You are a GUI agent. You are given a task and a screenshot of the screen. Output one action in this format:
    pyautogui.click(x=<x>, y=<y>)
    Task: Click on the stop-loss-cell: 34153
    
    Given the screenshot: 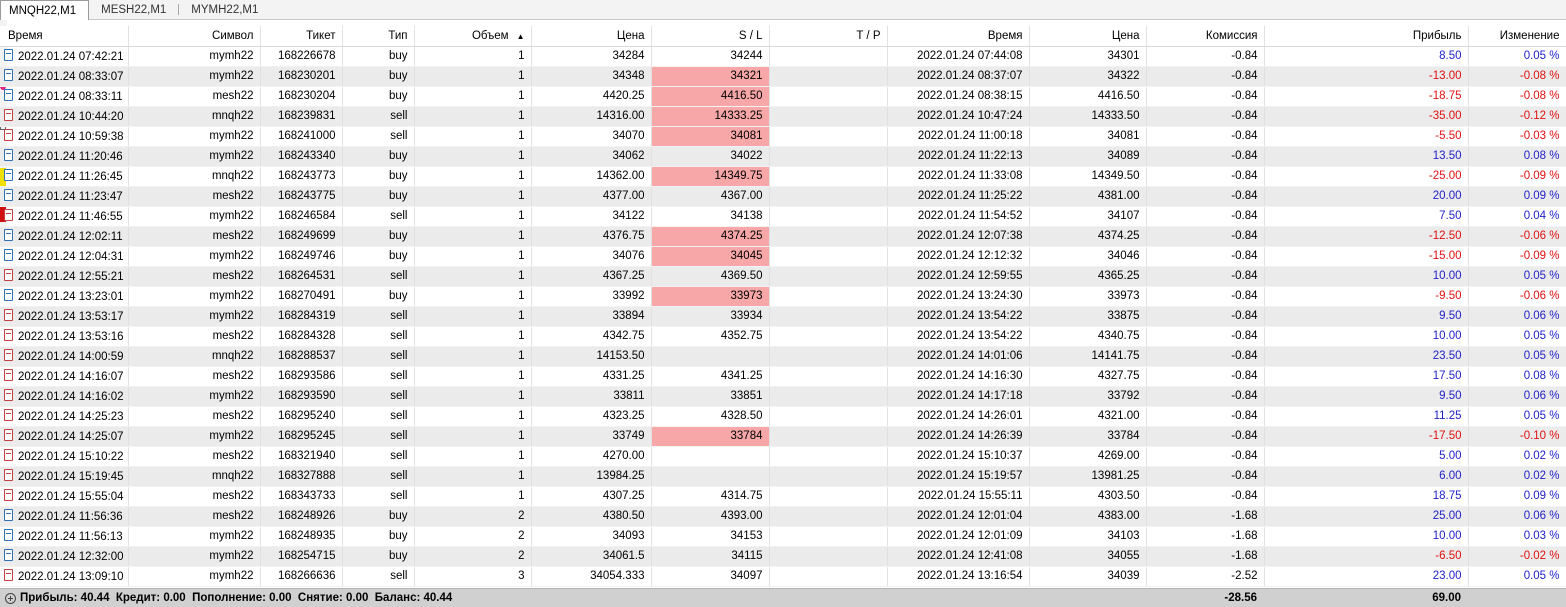 What is the action you would take?
    pyautogui.click(x=710, y=536)
    